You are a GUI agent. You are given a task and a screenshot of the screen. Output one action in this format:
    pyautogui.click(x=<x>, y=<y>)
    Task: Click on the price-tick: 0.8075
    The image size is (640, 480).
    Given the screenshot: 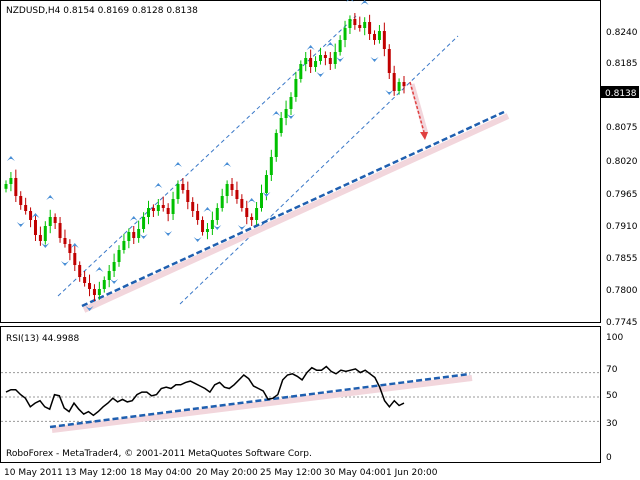 What is the action you would take?
    pyautogui.click(x=622, y=128)
    